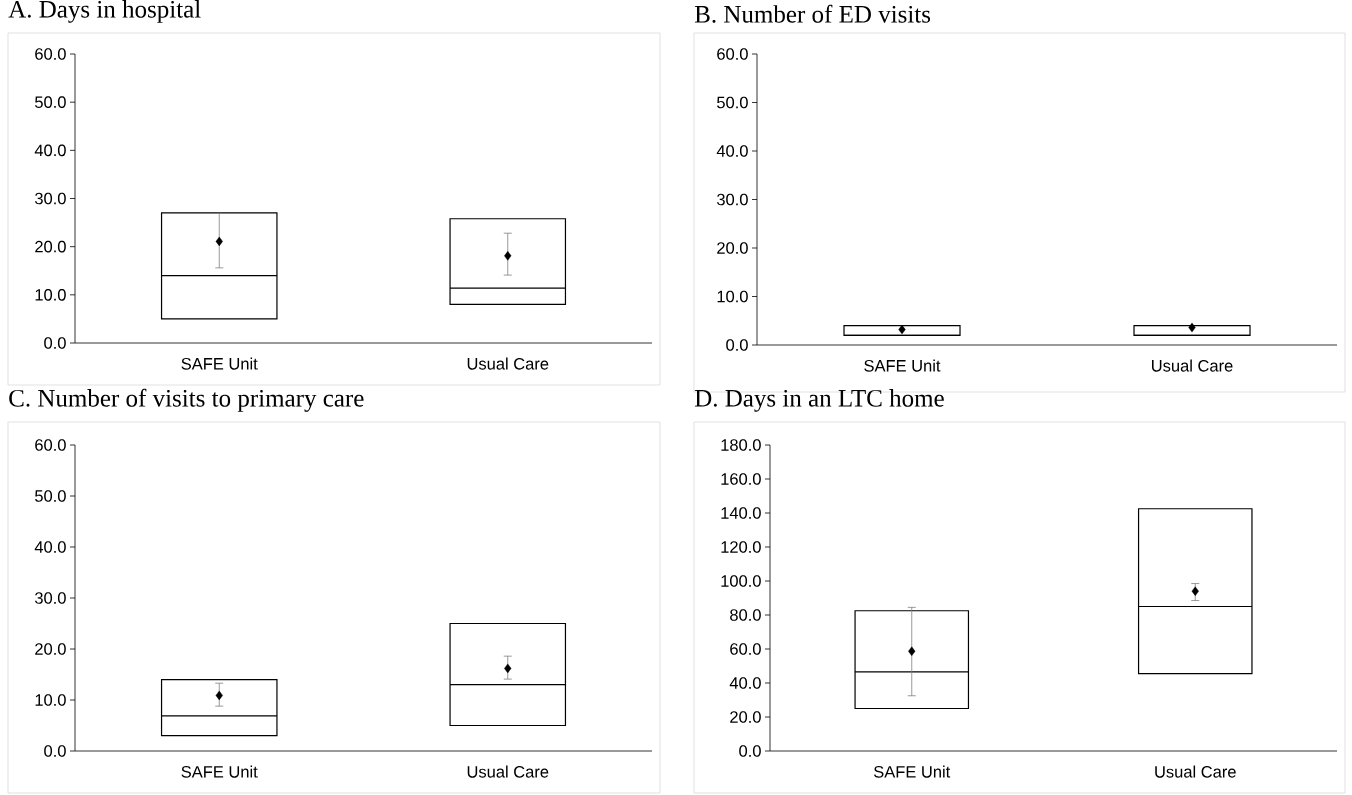 This screenshot has width=1352, height=795. Describe the element at coordinates (741, 547) in the screenshot. I see `y-tick-label: 120.0` at that location.